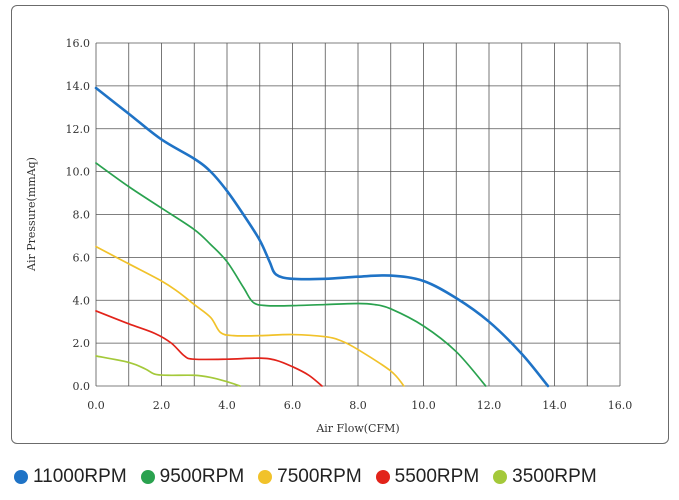 The width and height of the screenshot is (679, 500). Describe the element at coordinates (78, 172) in the screenshot. I see `y-tick-label: 10.0` at that location.